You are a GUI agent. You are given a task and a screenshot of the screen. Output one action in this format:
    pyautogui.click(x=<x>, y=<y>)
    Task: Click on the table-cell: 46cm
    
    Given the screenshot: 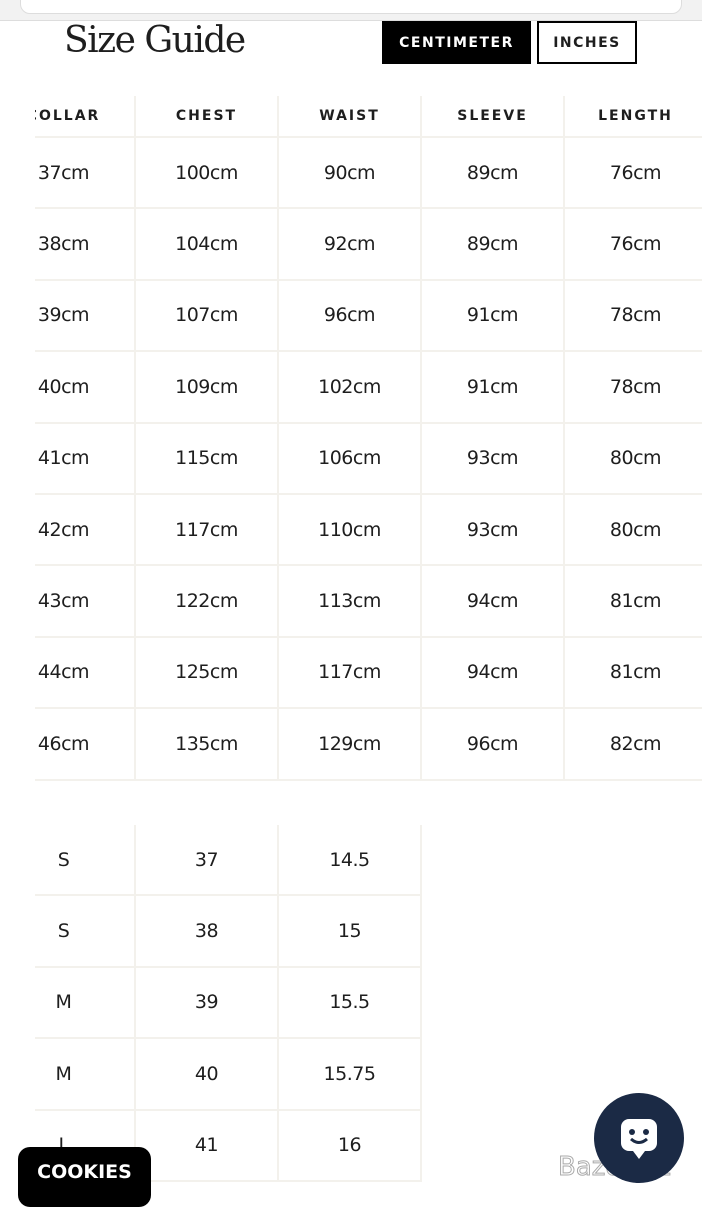 What is the action you would take?
    pyautogui.click(x=85, y=745)
    